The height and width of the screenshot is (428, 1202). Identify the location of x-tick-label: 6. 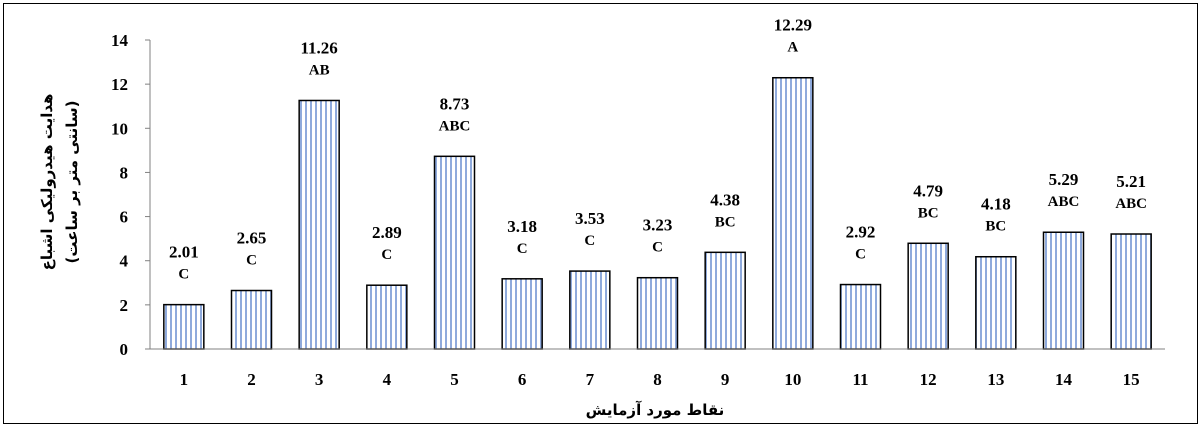
(522, 379).